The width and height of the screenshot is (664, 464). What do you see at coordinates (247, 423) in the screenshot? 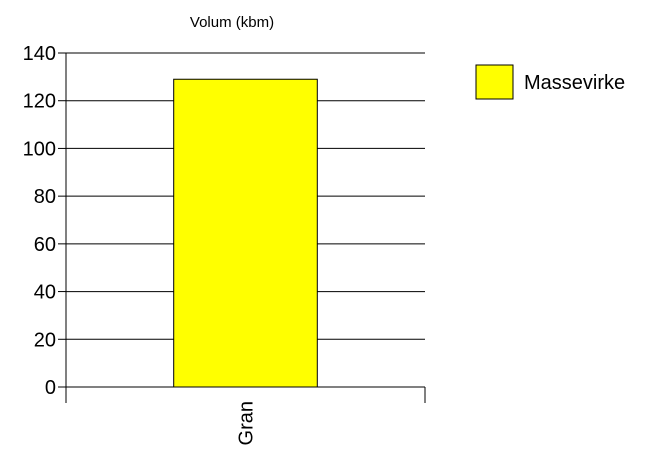
I see `x-tick-label: Gran` at bounding box center [247, 423].